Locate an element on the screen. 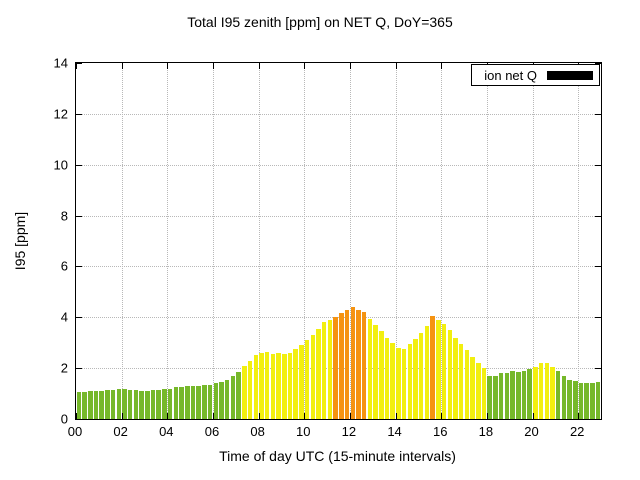  x-tick-label: 08 is located at coordinates (257, 431).